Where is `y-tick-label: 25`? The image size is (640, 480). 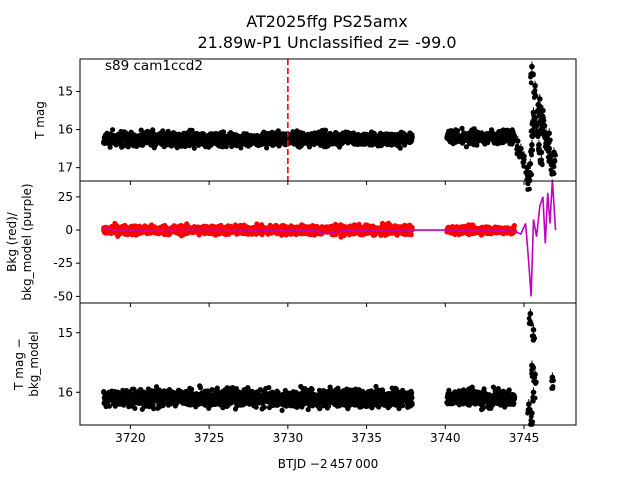 y-tick-label: 25 is located at coordinates (65, 197).